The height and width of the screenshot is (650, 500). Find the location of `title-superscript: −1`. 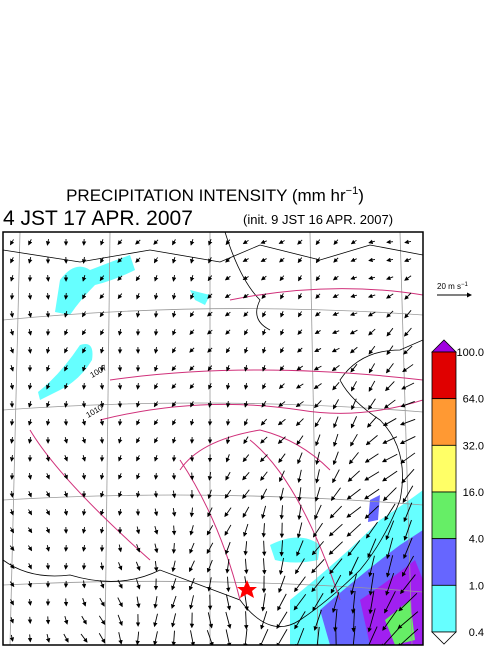

title-superscript: −1 is located at coordinates (352, 191).